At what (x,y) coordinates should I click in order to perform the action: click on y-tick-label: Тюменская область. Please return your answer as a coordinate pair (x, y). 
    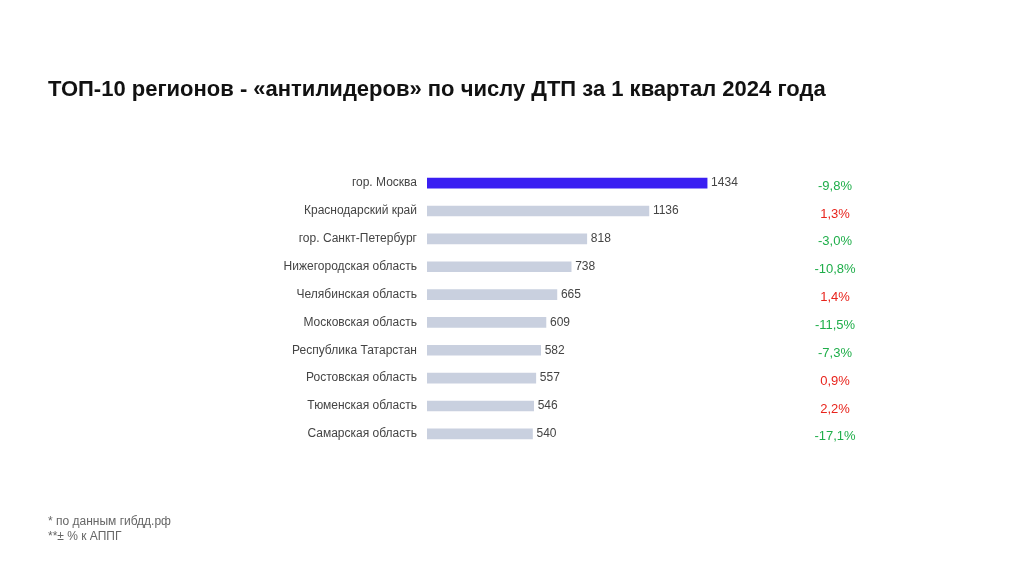
    Looking at the image, I should click on (362, 405).